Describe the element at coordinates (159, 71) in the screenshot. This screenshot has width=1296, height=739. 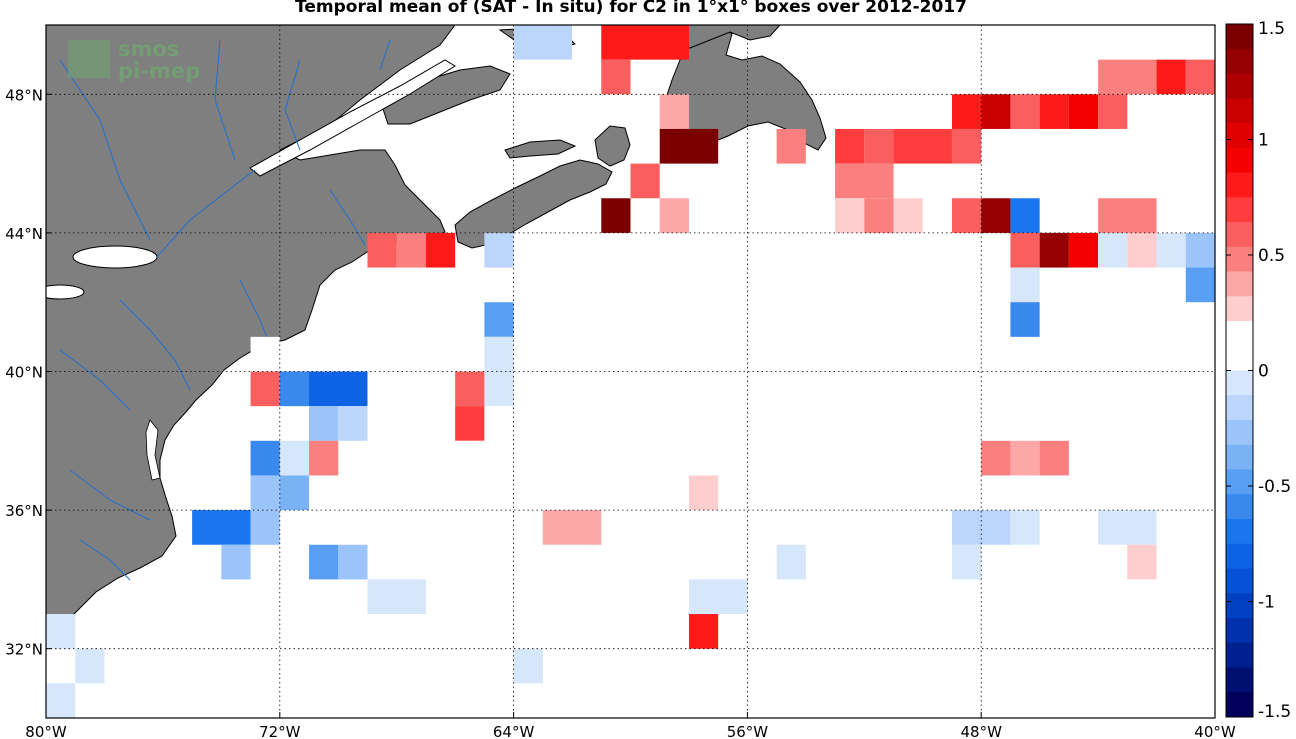
I see `logo-line2: pi-mep` at that location.